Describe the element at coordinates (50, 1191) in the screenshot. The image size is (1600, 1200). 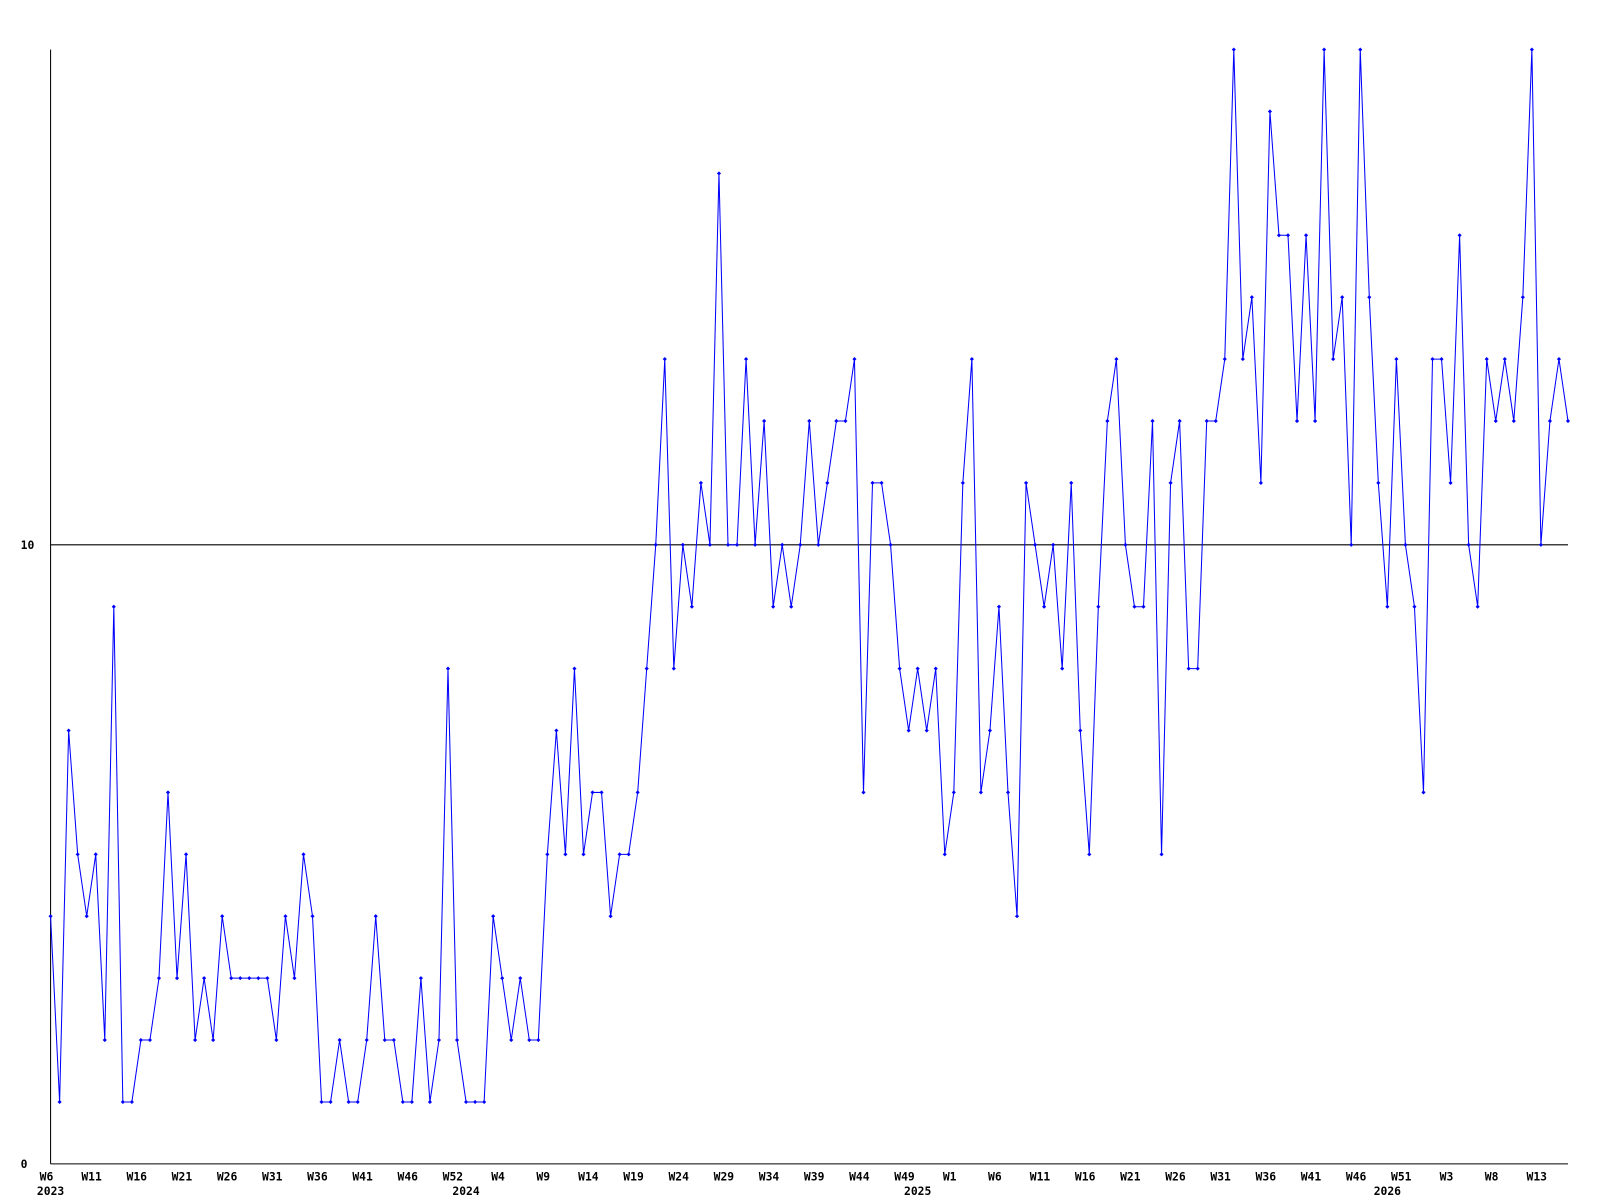
I see `year-label: 2023` at that location.